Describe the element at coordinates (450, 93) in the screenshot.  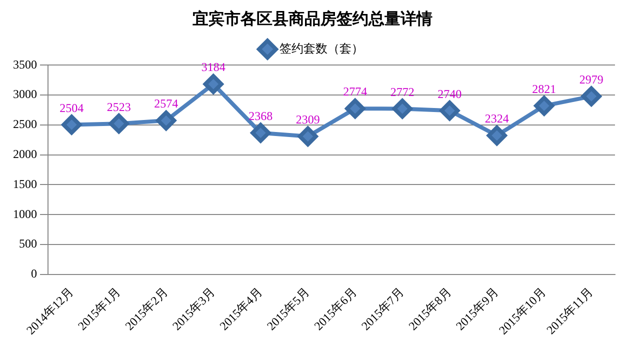
I see `data-label: 2740` at that location.